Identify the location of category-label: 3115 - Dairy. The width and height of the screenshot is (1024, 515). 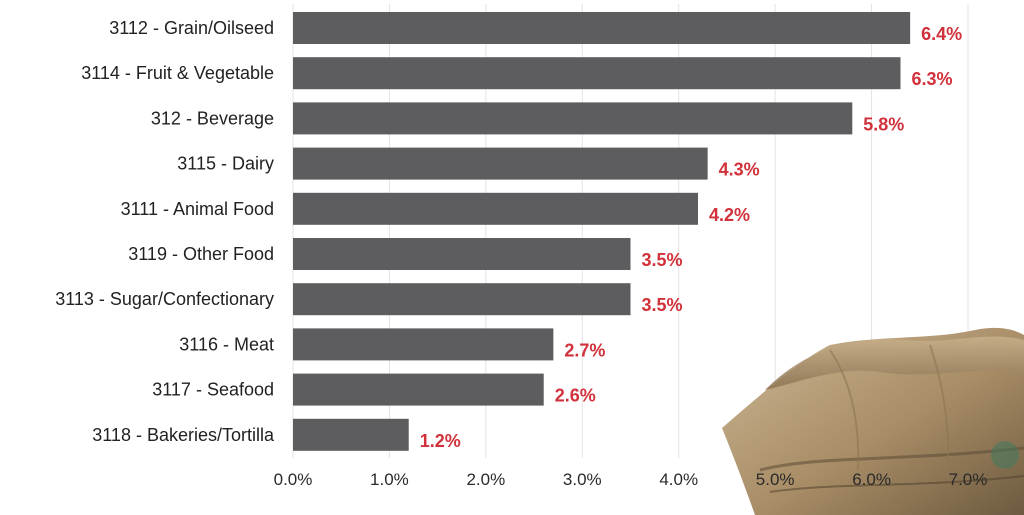
(225, 164).